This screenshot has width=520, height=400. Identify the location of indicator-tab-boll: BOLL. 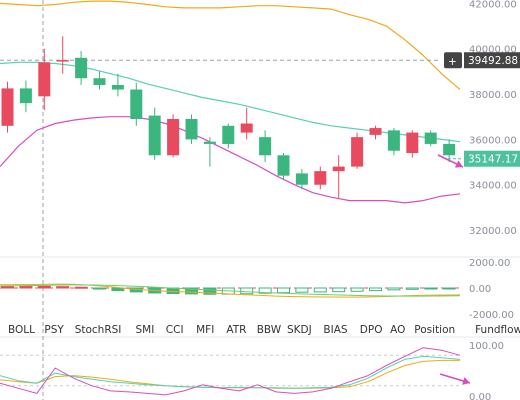
(21, 330).